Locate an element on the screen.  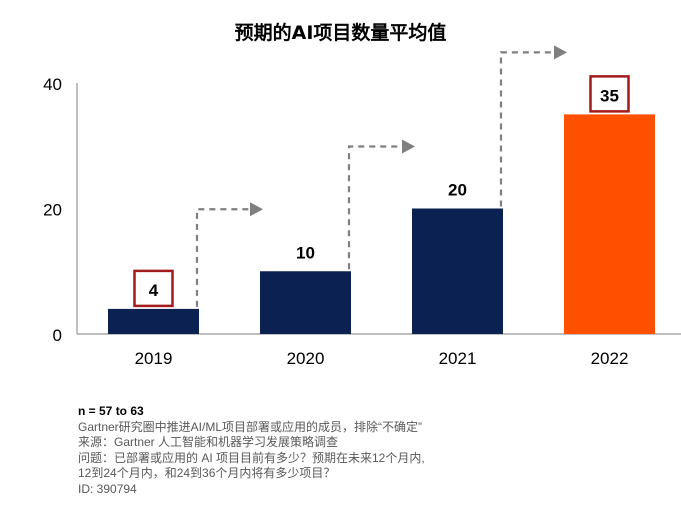
x-tick-label: 2019 is located at coordinates (154, 358).